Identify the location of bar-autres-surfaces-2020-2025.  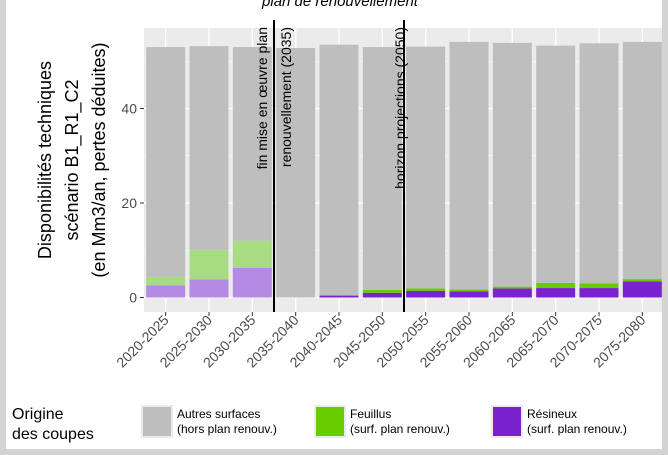
(166, 162).